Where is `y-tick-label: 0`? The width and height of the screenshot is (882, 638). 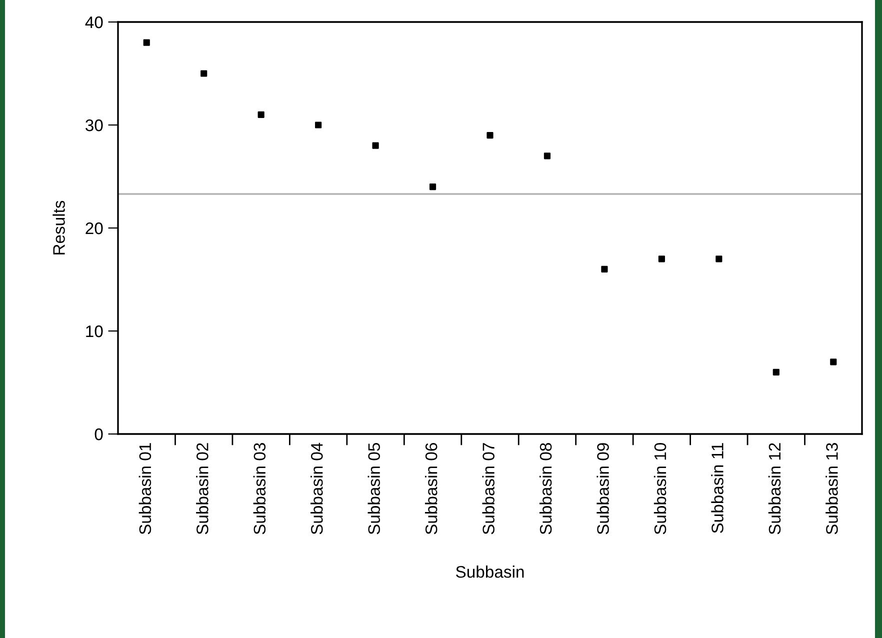 y-tick-label: 0 is located at coordinates (98, 434).